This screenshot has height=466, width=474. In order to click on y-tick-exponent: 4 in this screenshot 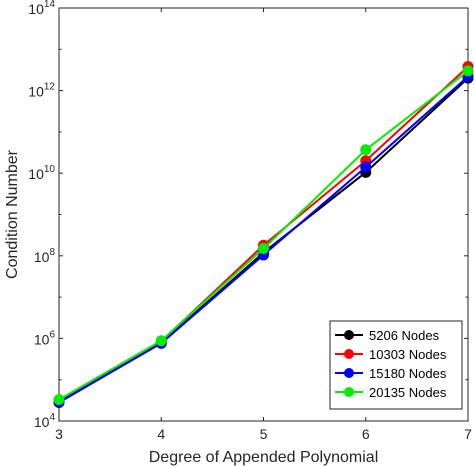, I will do `click(52, 417)`.